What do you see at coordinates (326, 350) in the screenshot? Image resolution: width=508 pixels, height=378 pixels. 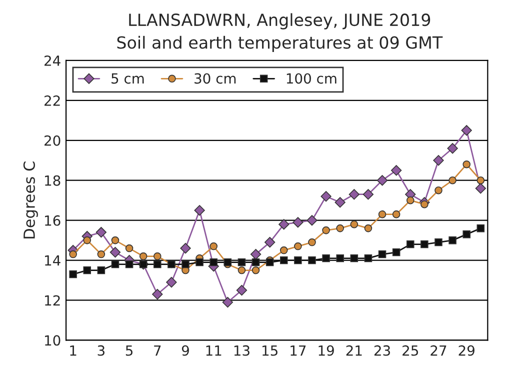 I see `x-tick-label: 19` at bounding box center [326, 350].